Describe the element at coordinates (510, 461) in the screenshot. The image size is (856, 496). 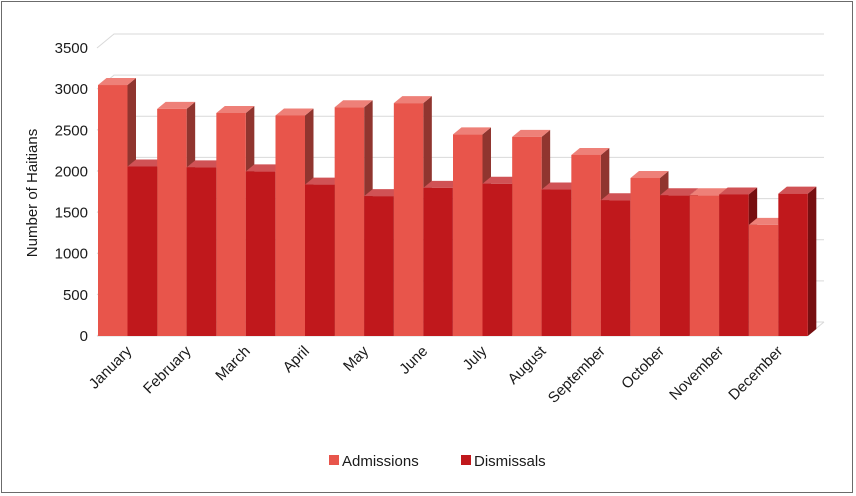
I see `legend-label: Dismissals` at that location.